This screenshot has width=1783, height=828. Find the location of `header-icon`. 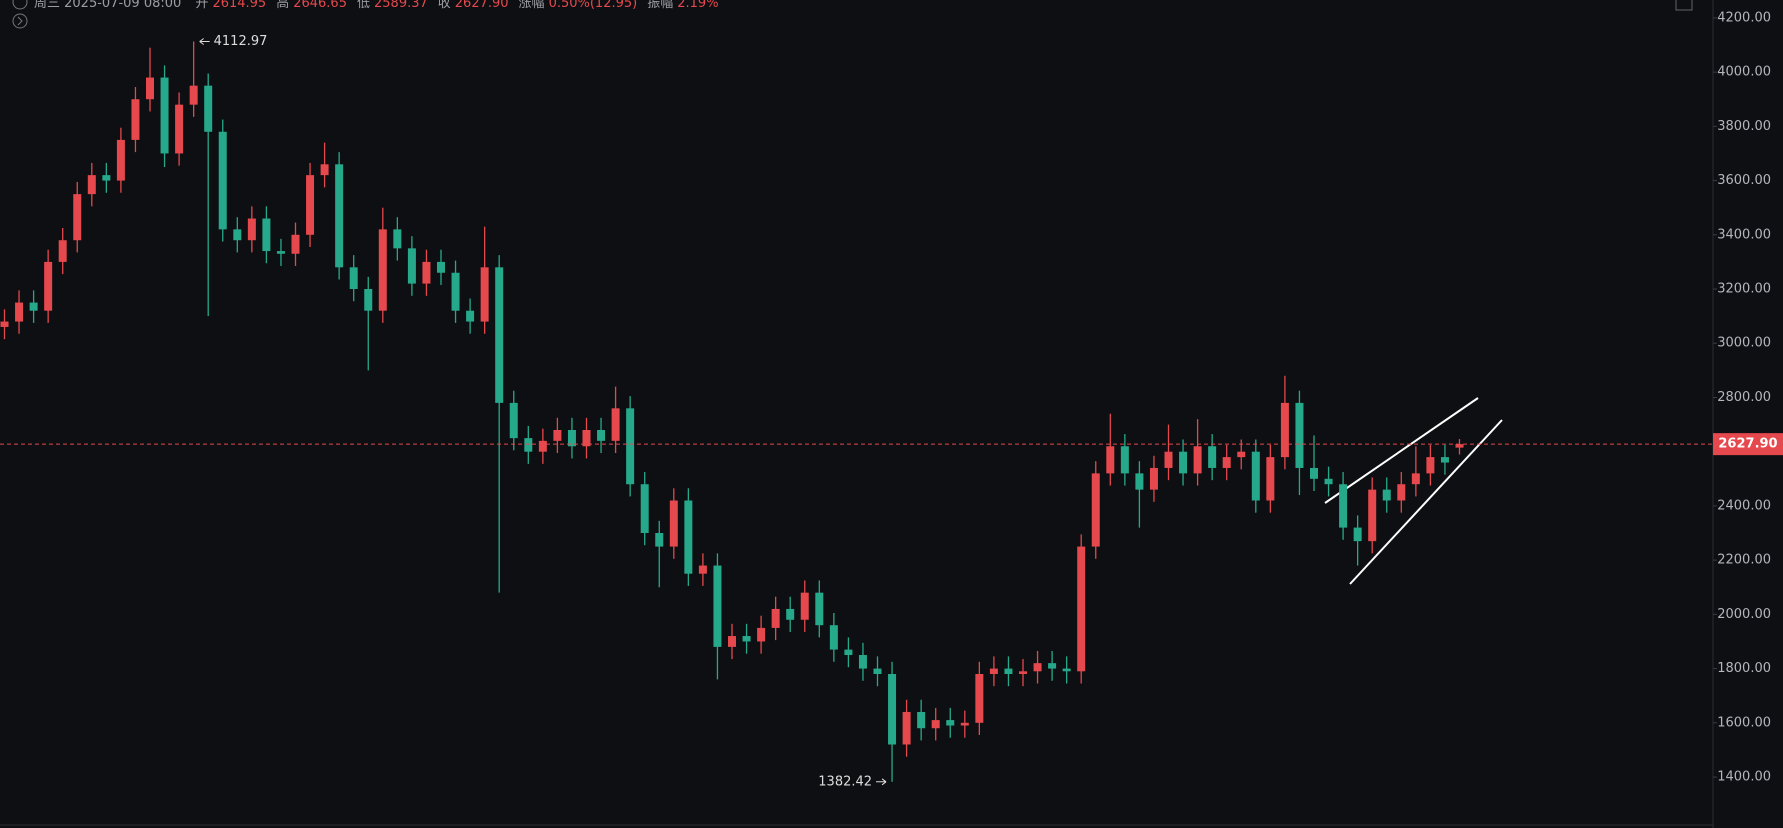

header-icon is located at coordinates (20, 14).